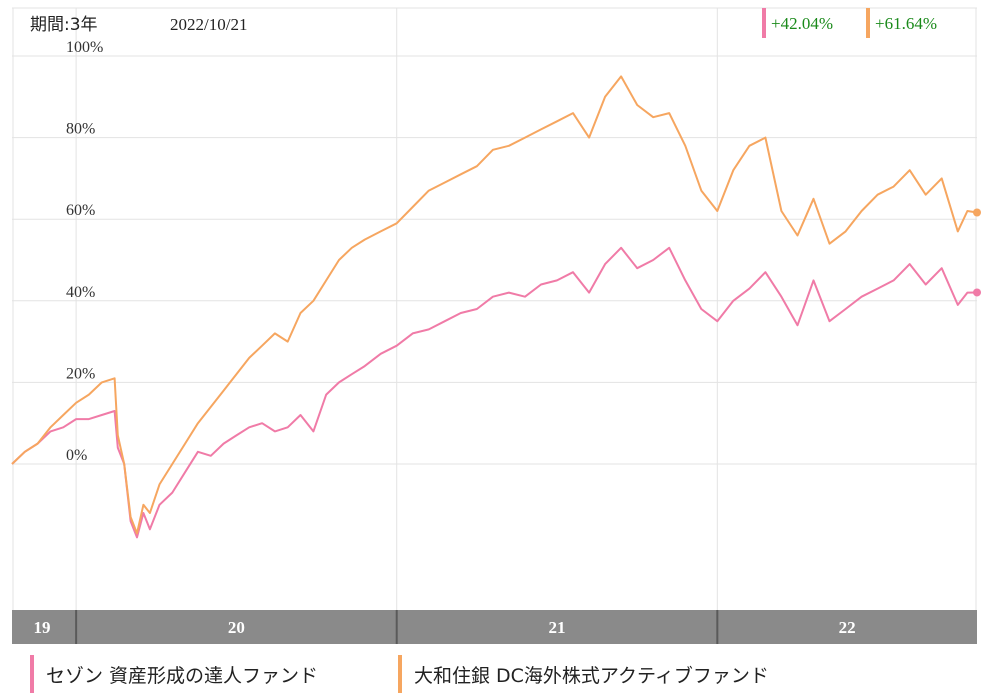 Image resolution: width=1003 pixels, height=698 pixels. I want to click on return-value-1: +42.04%, so click(802, 23).